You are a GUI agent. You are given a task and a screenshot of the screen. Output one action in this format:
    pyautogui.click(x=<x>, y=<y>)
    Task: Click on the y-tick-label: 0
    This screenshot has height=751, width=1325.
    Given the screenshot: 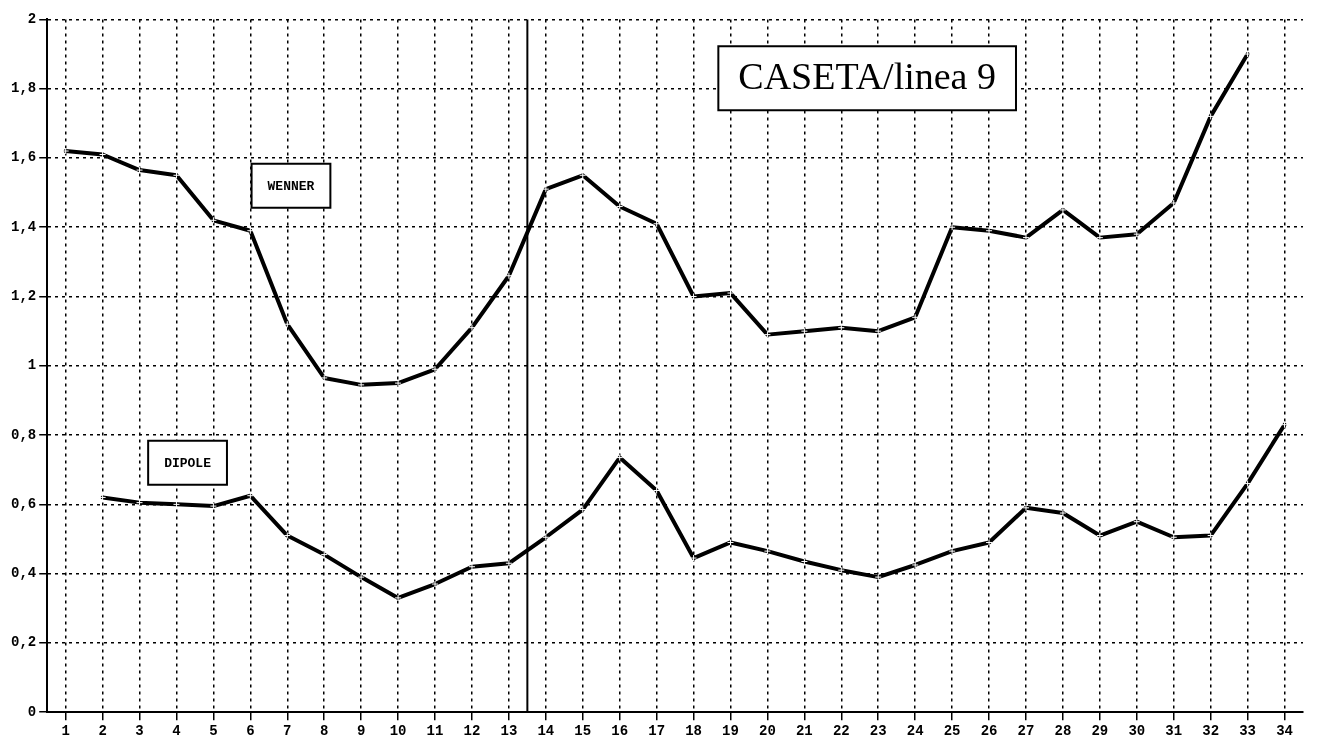 What is the action you would take?
    pyautogui.click(x=32, y=711)
    